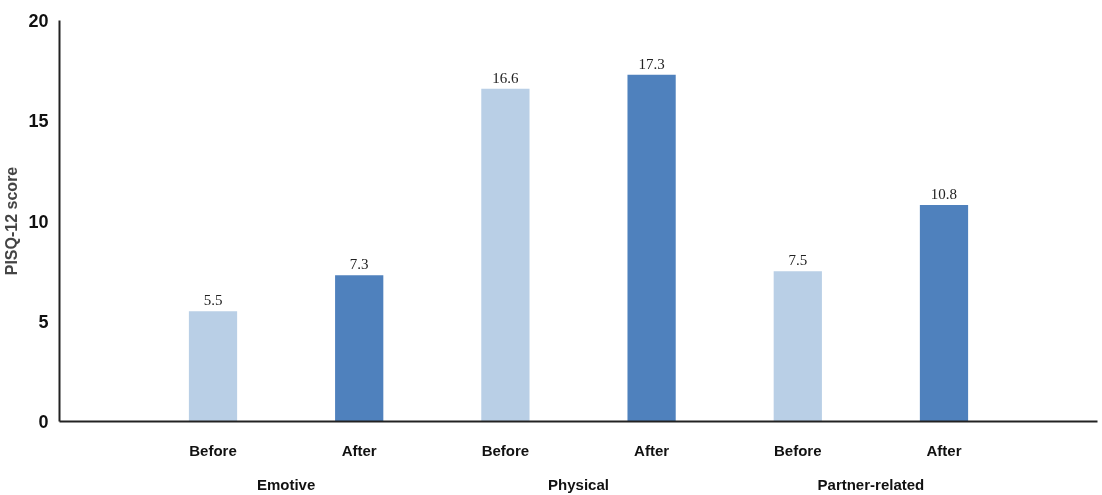 This screenshot has height=495, width=1102. Describe the element at coordinates (578, 484) in the screenshot. I see `x-tick-label: Physical` at that location.